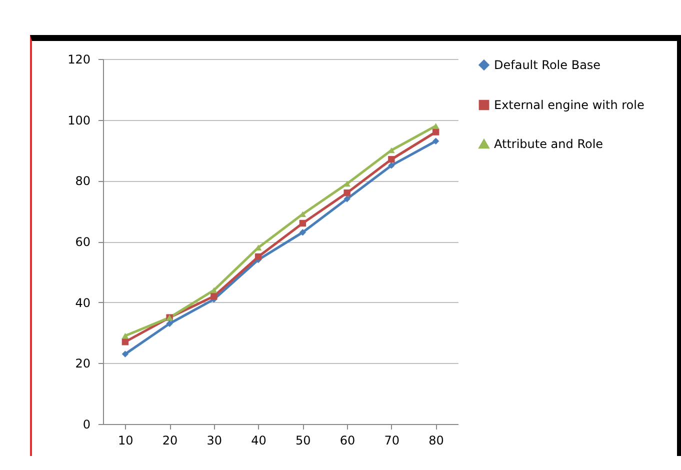 The height and width of the screenshot is (470, 681). I want to click on x-tick-label: 40, so click(258, 441).